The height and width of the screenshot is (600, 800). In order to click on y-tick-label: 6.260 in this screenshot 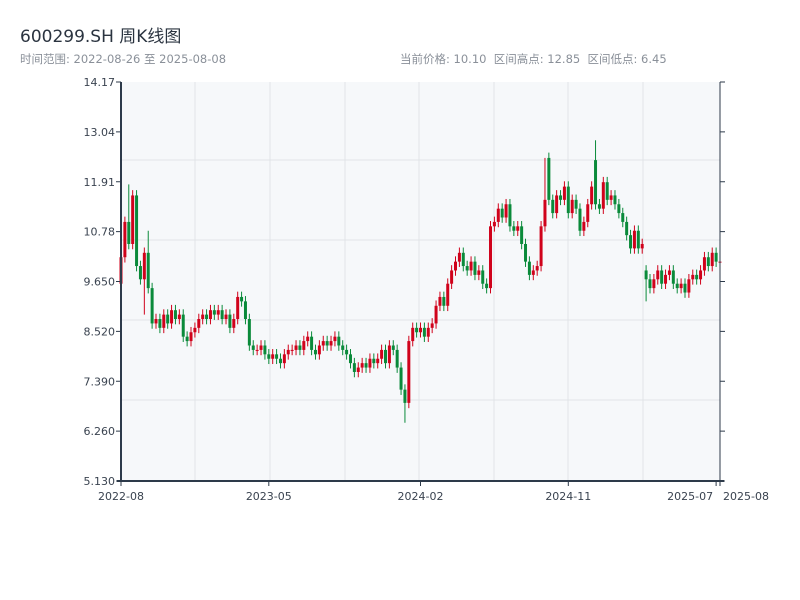, I will do `click(100, 431)`.